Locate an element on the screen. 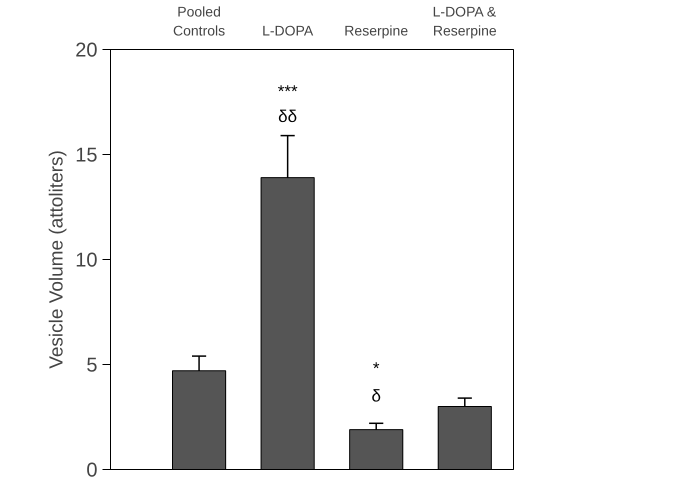  y-tick-label: 0 is located at coordinates (92, 471).